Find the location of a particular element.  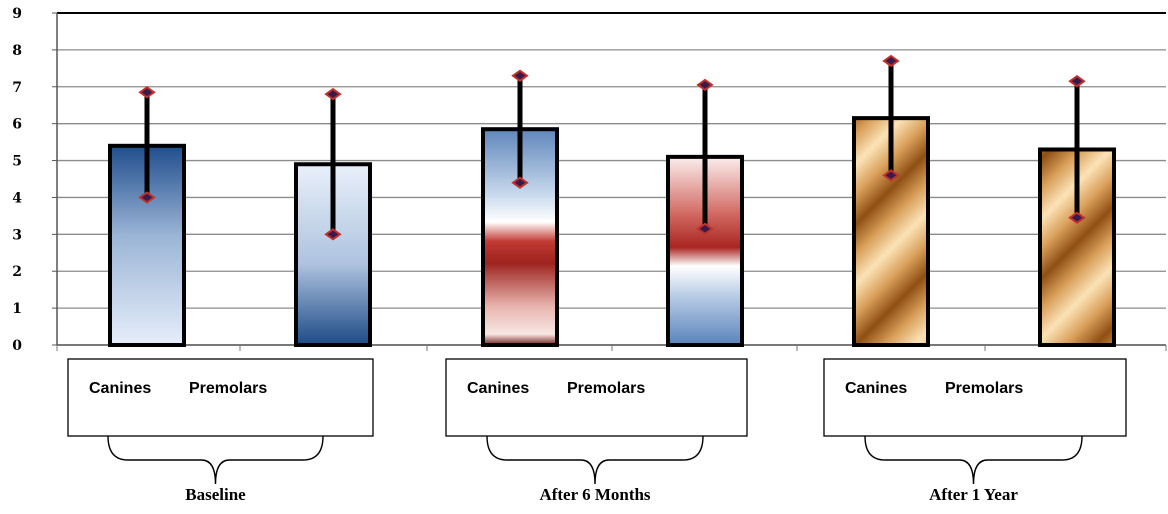

y-tick-label: 6 is located at coordinates (17, 125).